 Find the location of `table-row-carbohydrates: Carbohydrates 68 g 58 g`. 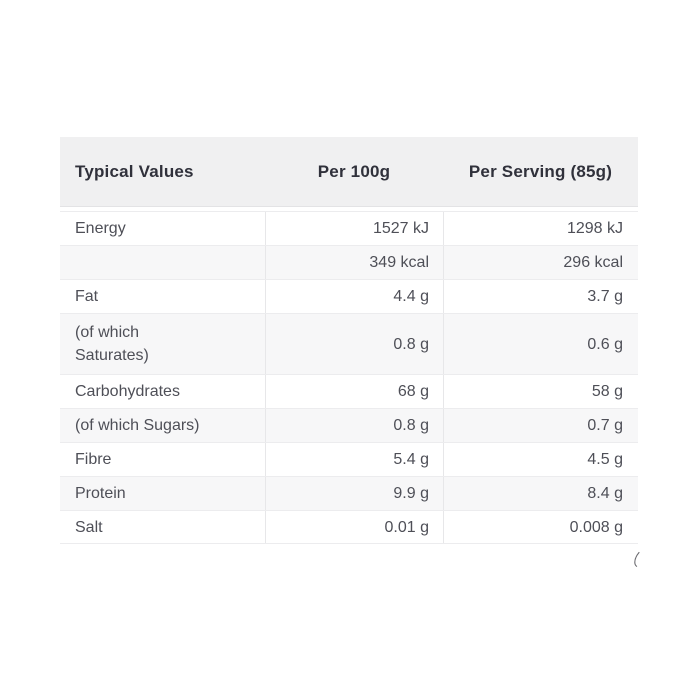

table-row-carbohydrates: Carbohydrates 68 g 58 g is located at coordinates (349, 391).